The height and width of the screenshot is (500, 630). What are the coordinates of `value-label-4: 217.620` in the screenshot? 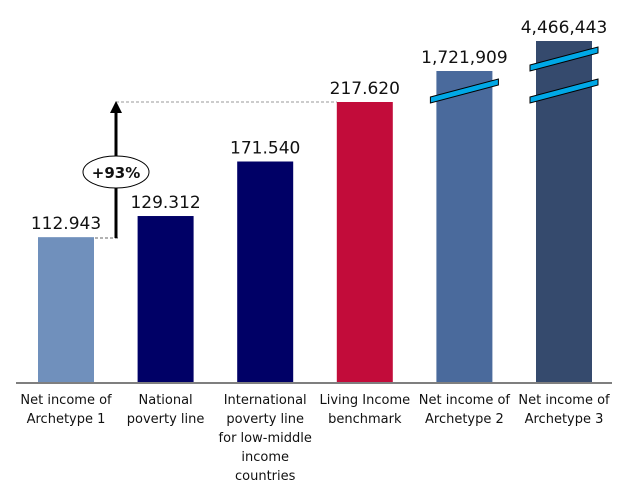 It's located at (365, 89).